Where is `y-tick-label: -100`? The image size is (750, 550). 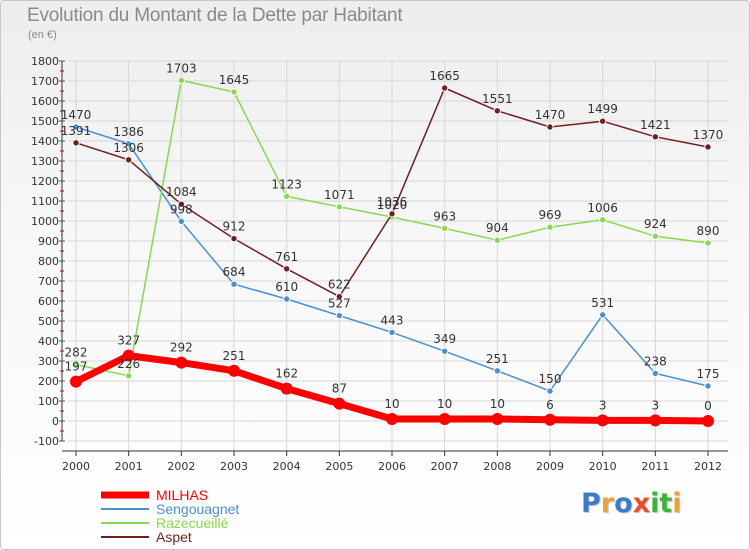 y-tick-label: -100 is located at coordinates (46, 441).